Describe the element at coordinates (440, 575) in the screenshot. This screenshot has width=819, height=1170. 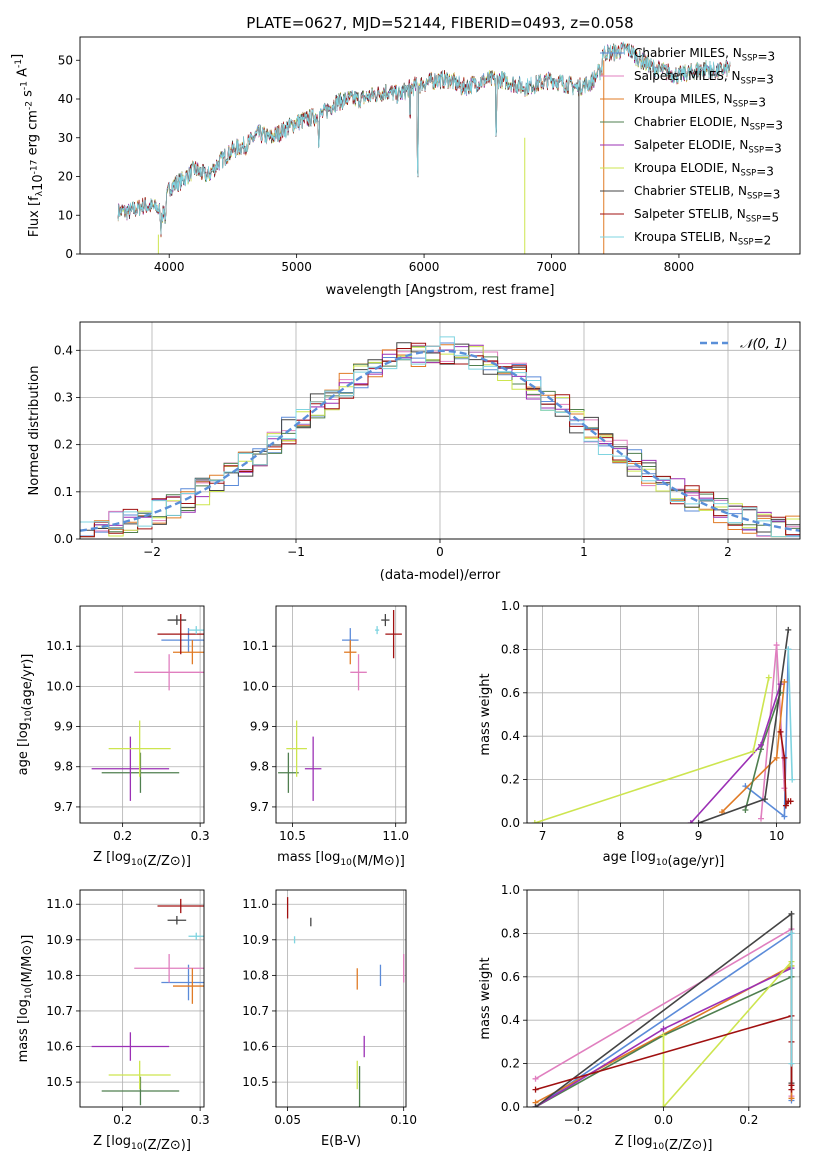
I see `x-axis-label: (data-model)/error` at that location.